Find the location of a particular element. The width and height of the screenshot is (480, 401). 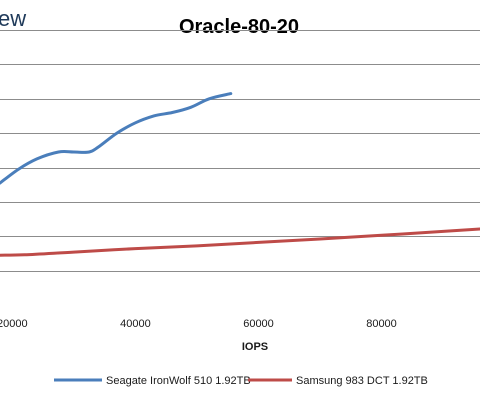

x-tick-labels: 20000 40000 60000 80000 is located at coordinates (198, 324).